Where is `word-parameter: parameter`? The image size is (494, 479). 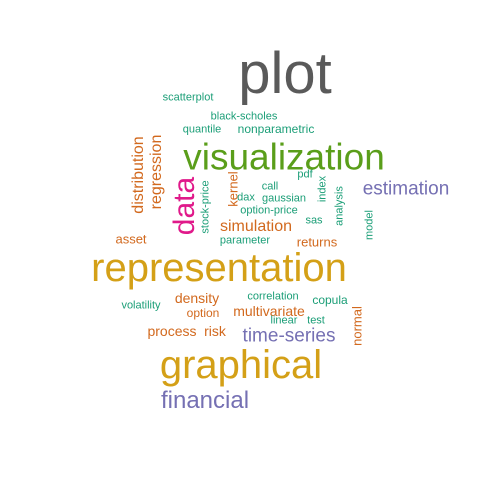
word-parameter: parameter is located at coordinates (245, 240).